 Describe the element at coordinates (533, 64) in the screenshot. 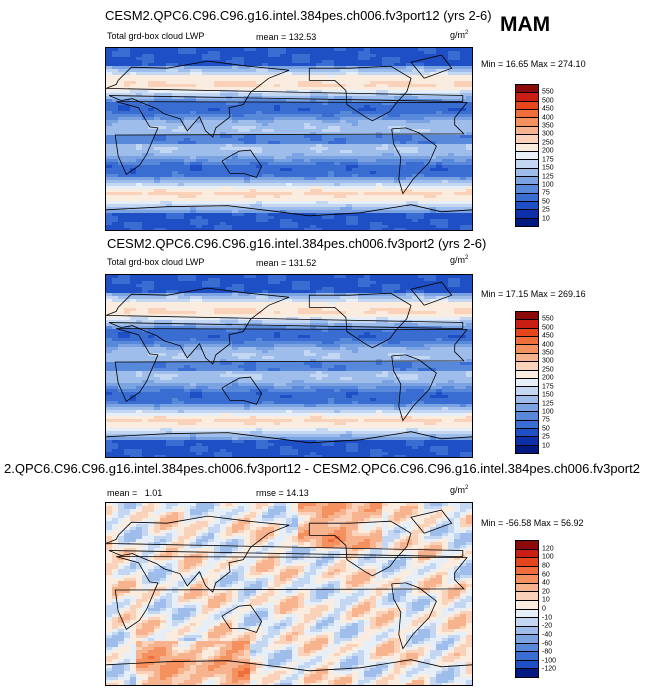

I see `panel1-minmax: Min = 16.65 Max = 274.10` at that location.